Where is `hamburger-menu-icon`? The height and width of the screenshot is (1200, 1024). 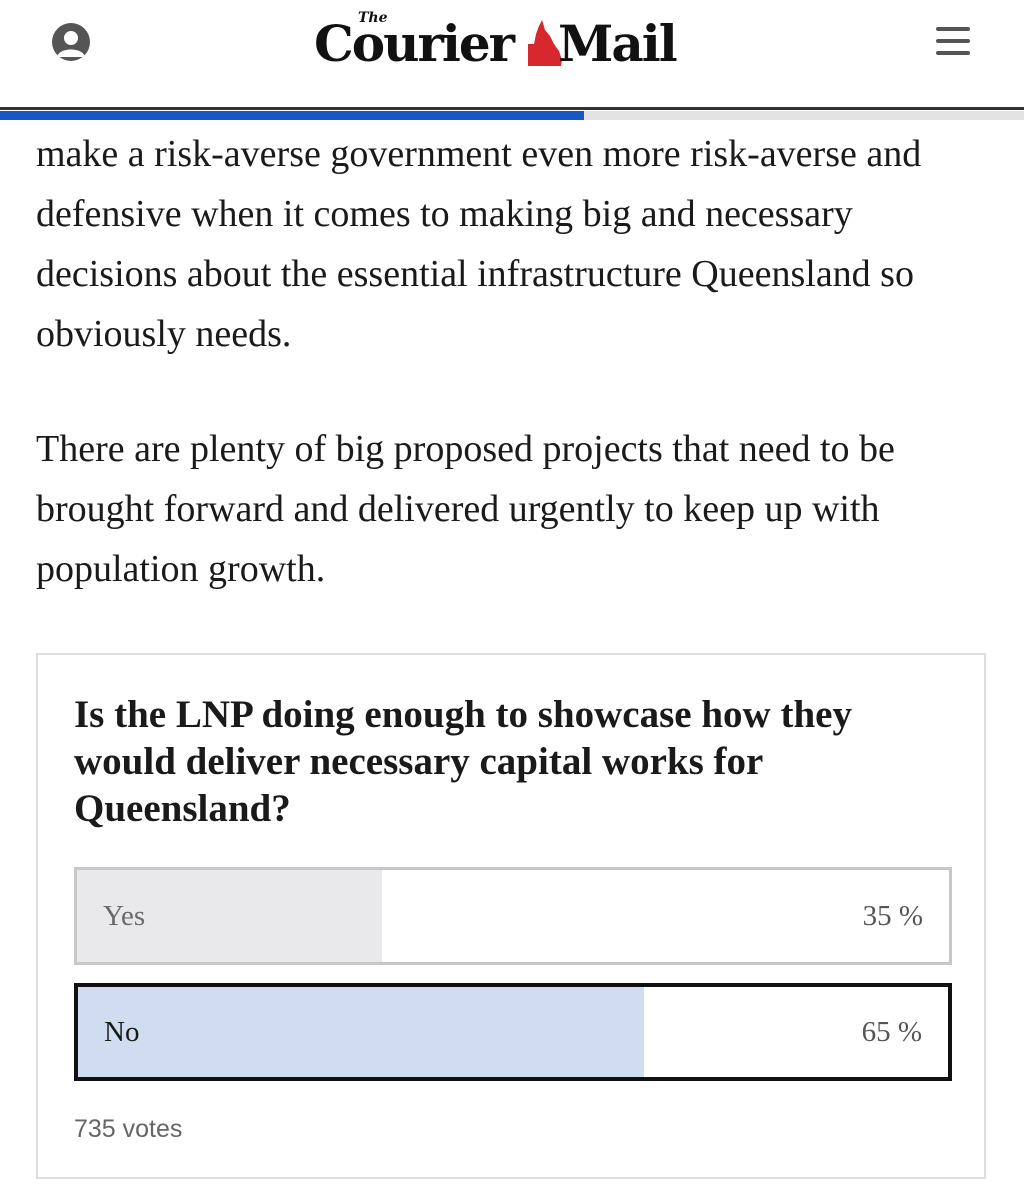
hamburger-menu-icon is located at coordinates (953, 41).